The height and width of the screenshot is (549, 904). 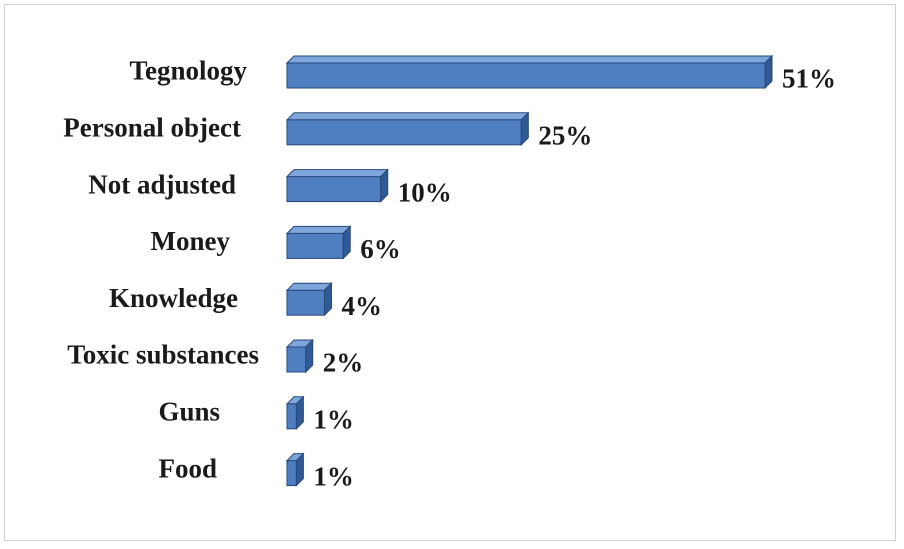 I want to click on category-label-guns: Guns, so click(x=189, y=412).